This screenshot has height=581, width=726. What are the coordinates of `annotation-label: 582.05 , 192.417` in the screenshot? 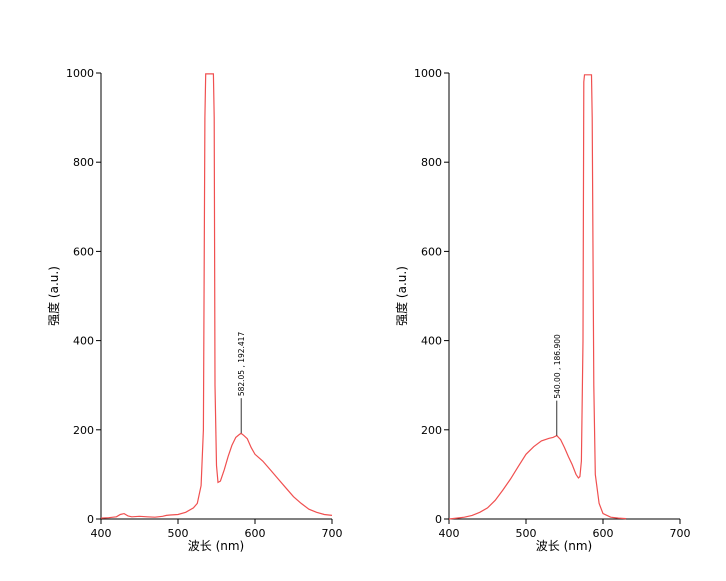 It's located at (241, 364).